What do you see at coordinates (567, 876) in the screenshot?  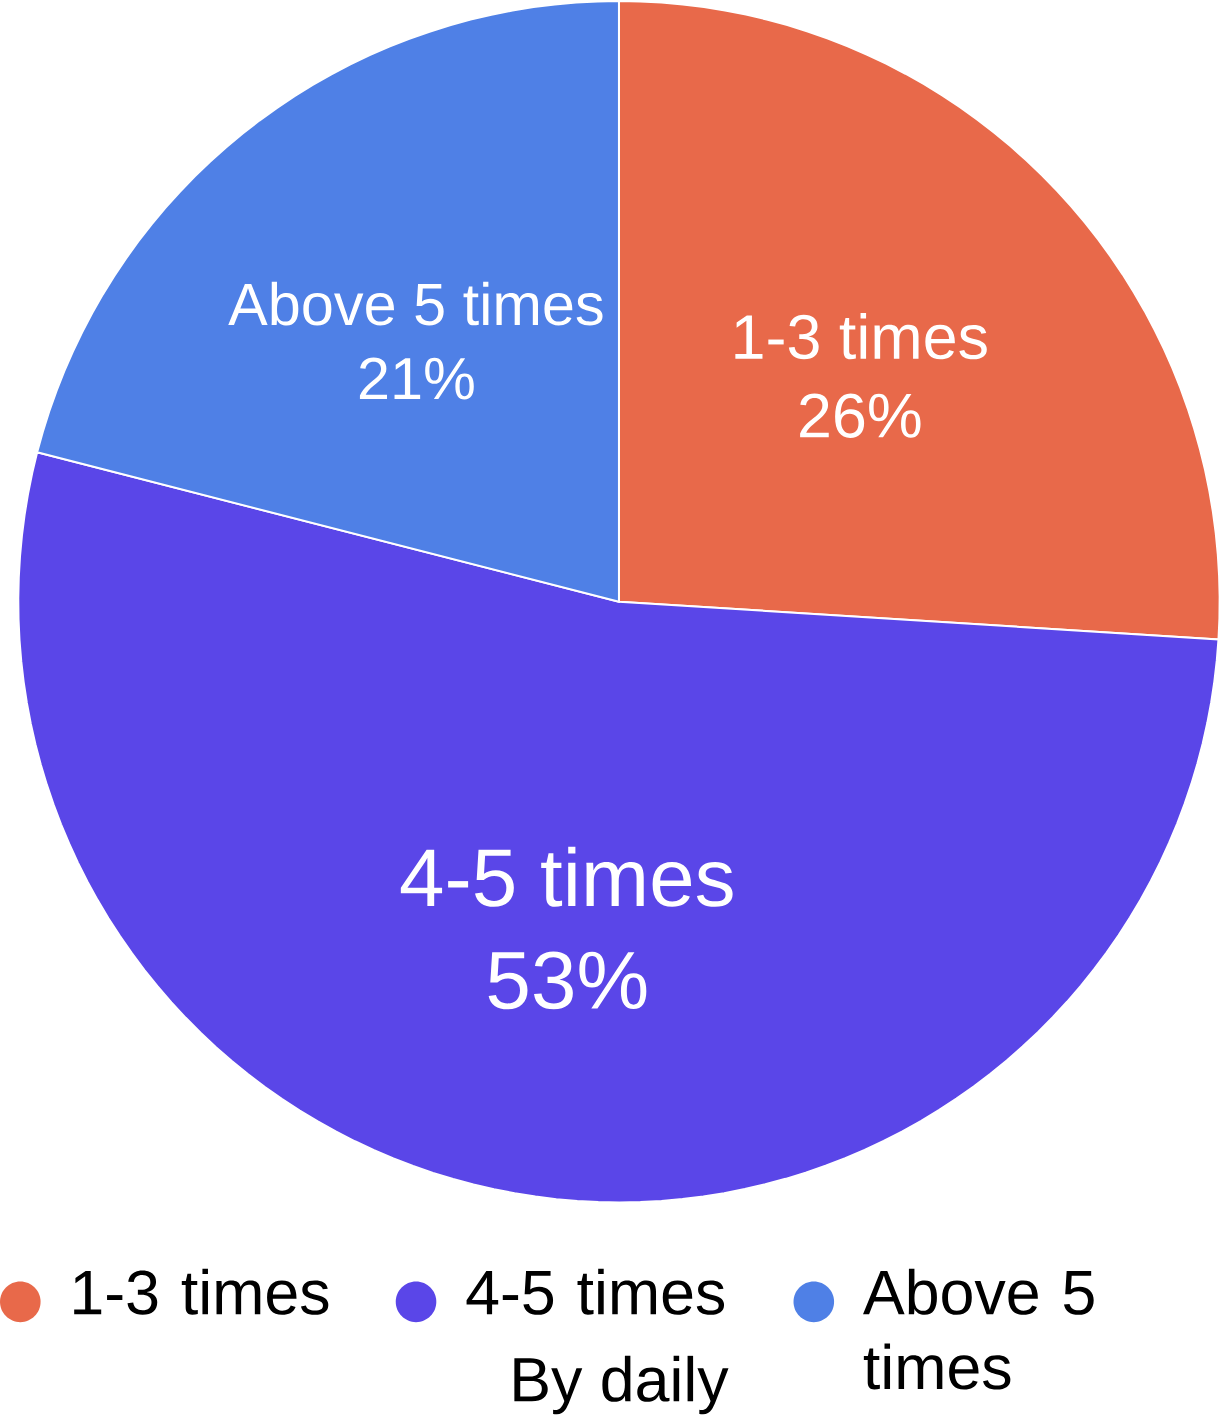 I see `slice-label: 4-5 times` at bounding box center [567, 876].